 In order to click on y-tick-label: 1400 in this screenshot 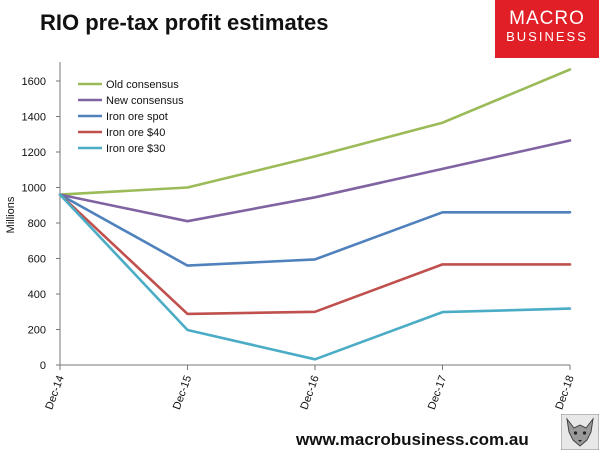, I will do `click(34, 118)`.